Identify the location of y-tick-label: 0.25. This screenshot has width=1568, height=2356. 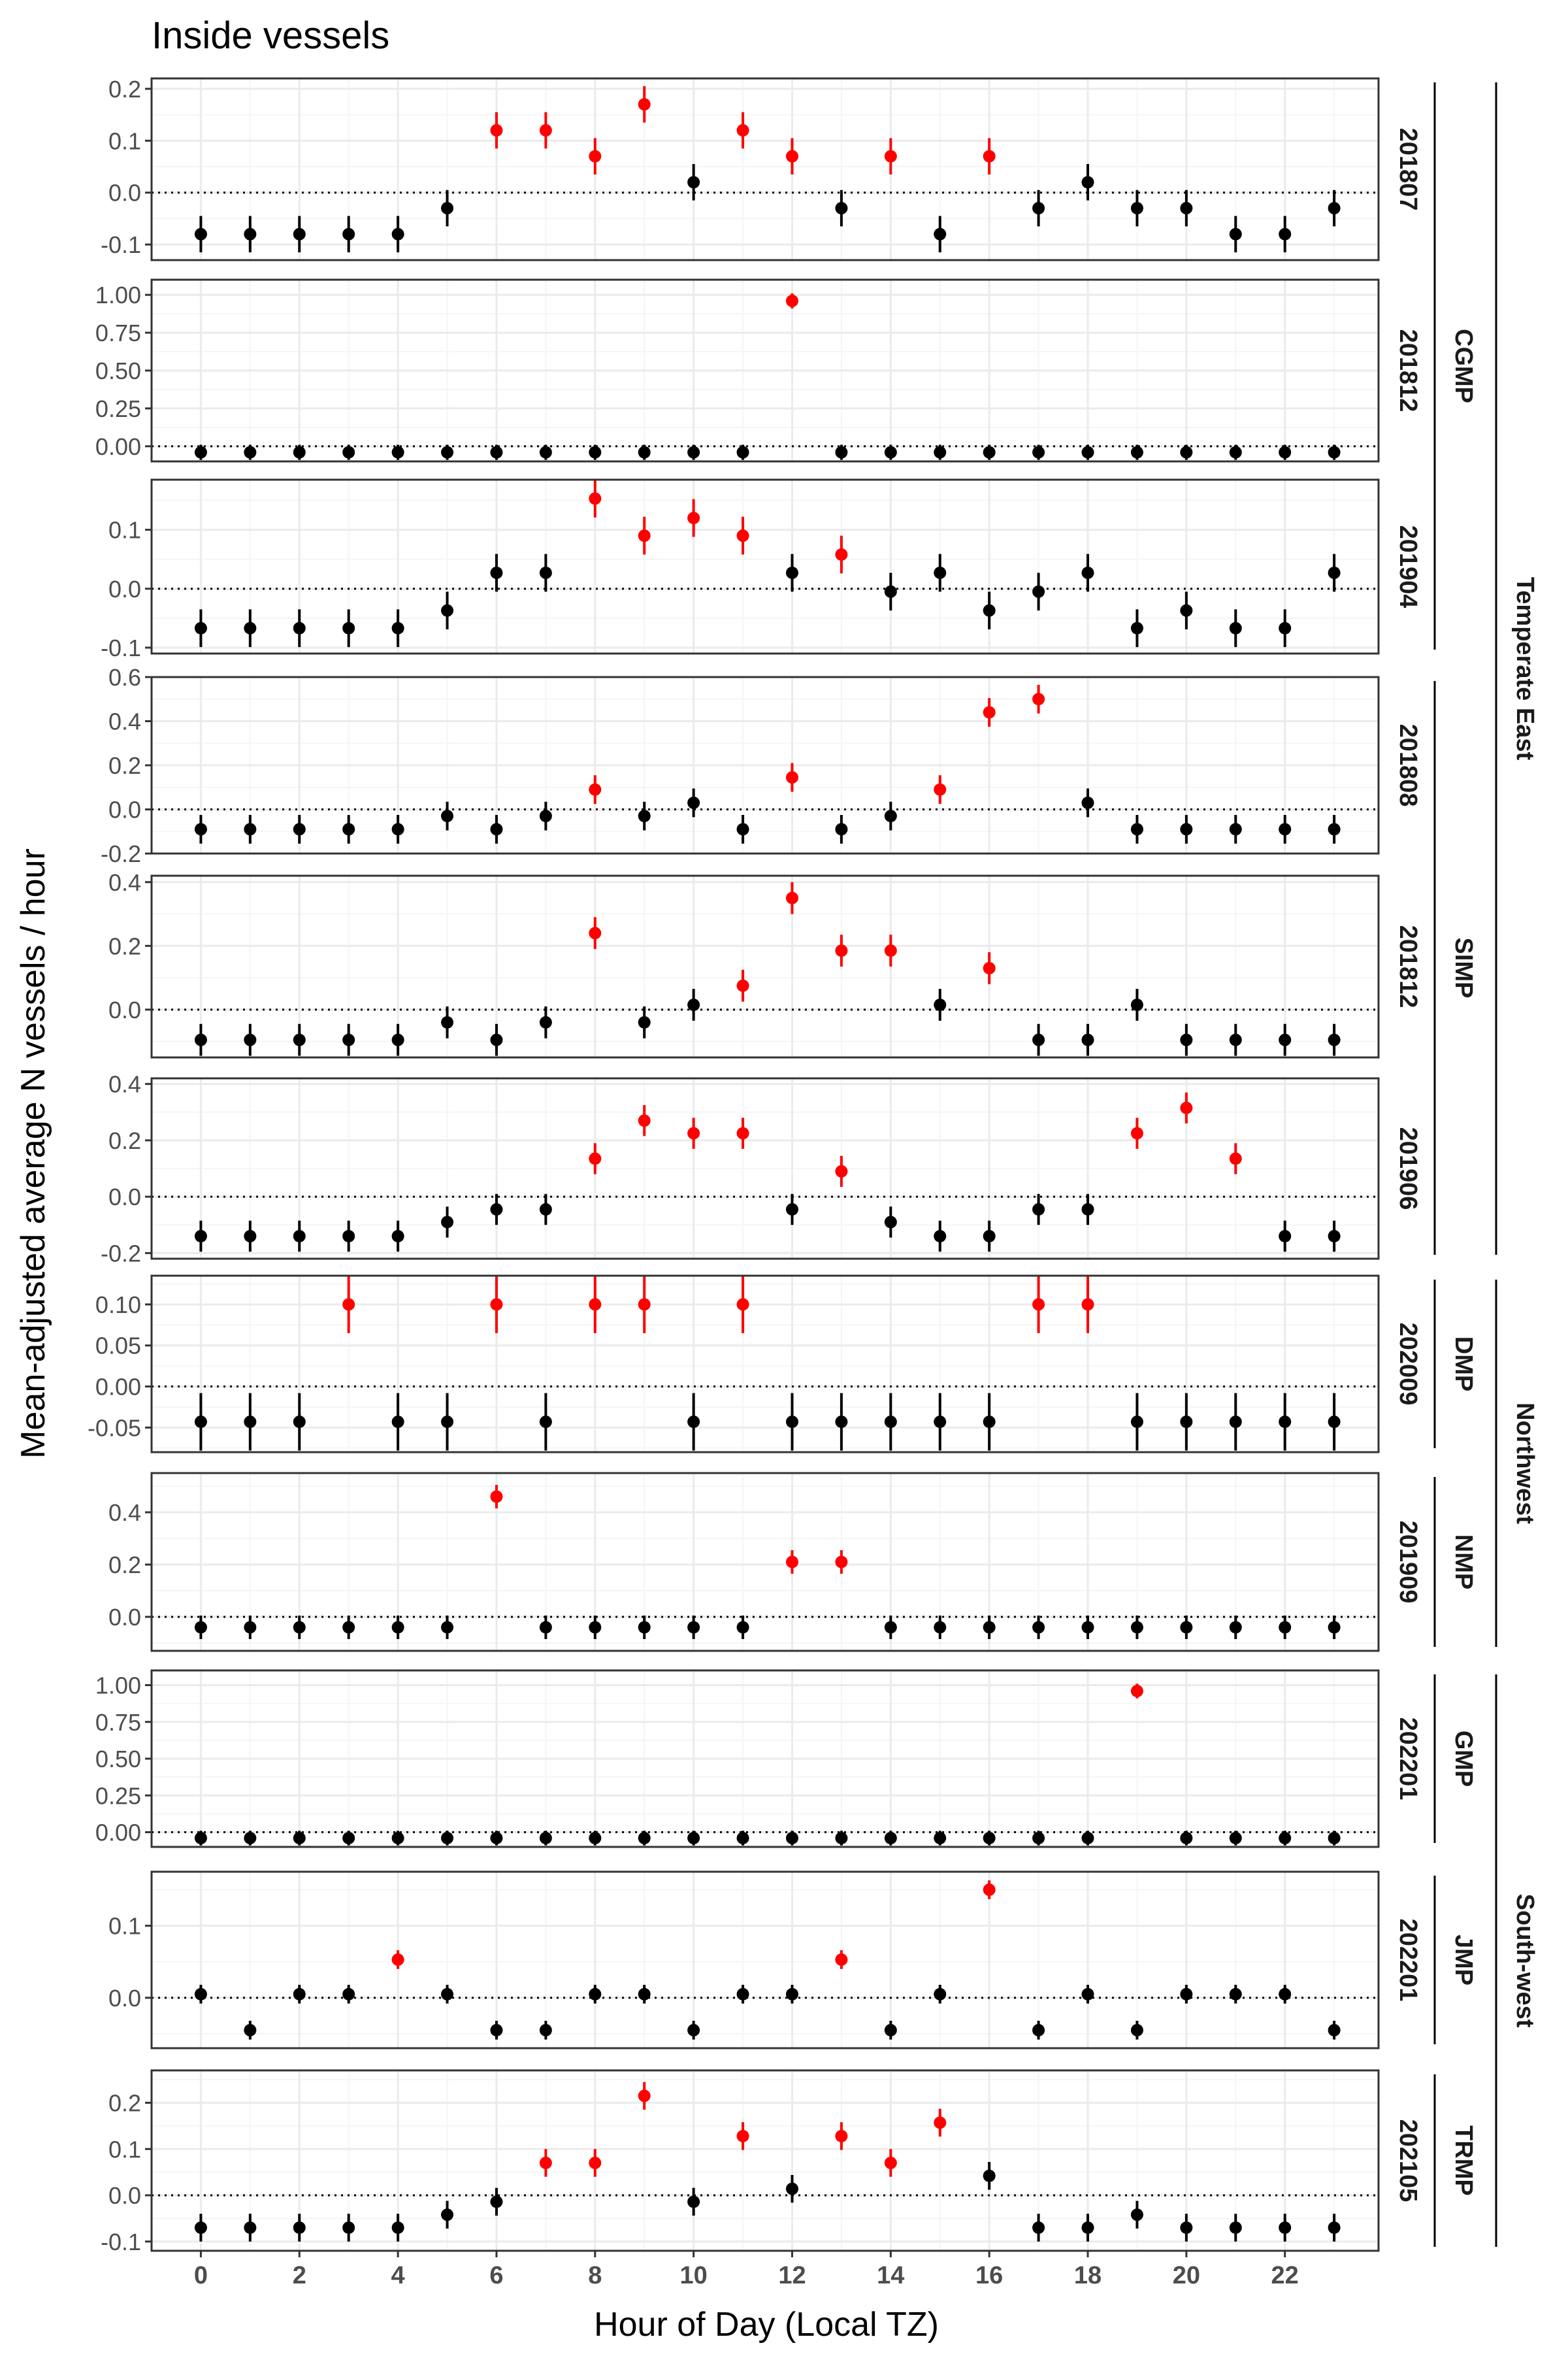
(118, 408).